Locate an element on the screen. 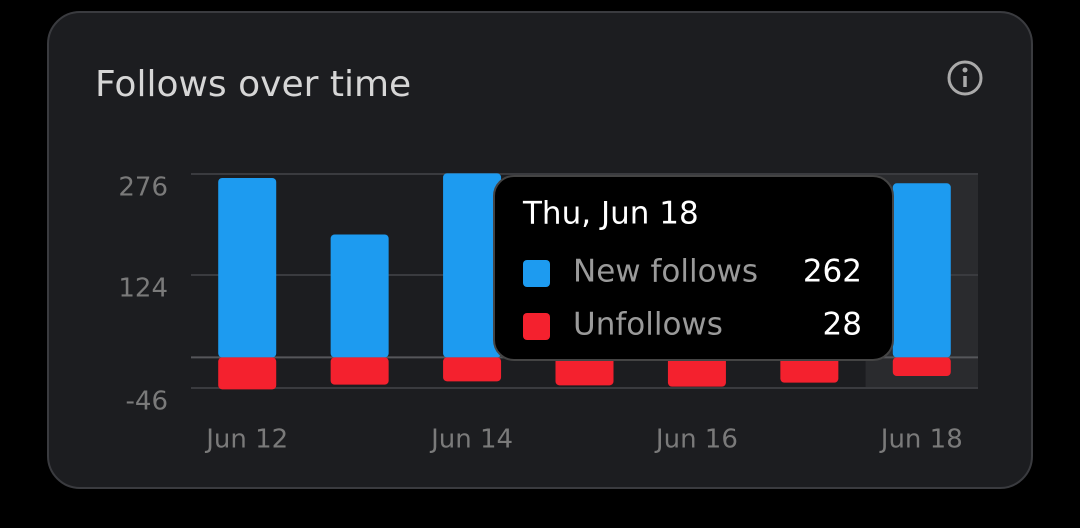 This screenshot has width=1080, height=528. y-tick-label: 276 is located at coordinates (143, 188).